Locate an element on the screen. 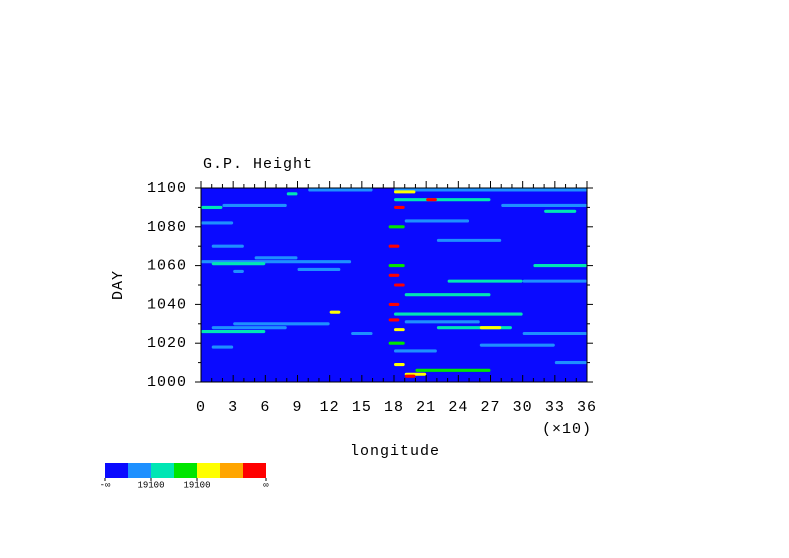  y-tick-label: 1100 is located at coordinates (167, 188).